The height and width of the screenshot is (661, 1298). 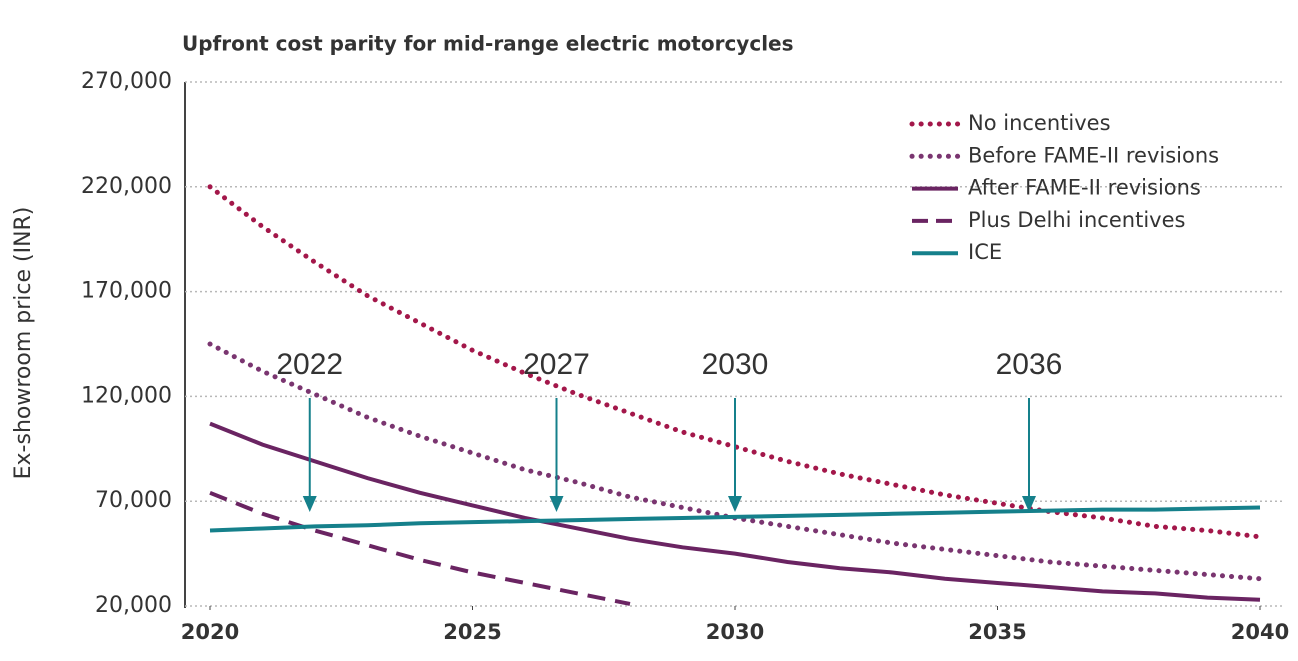 What do you see at coordinates (1084, 188) in the screenshot?
I see `legend-label: After FAME-II revisions` at bounding box center [1084, 188].